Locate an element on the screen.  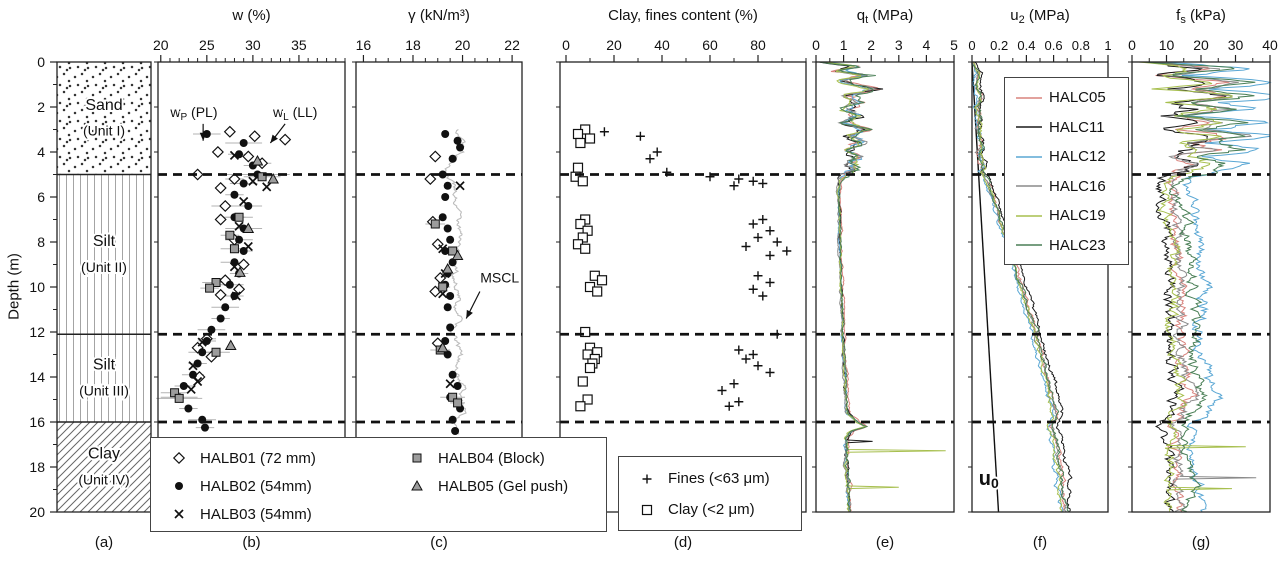
legend-item-label: HALB01 (72 mm) is located at coordinates (258, 458).